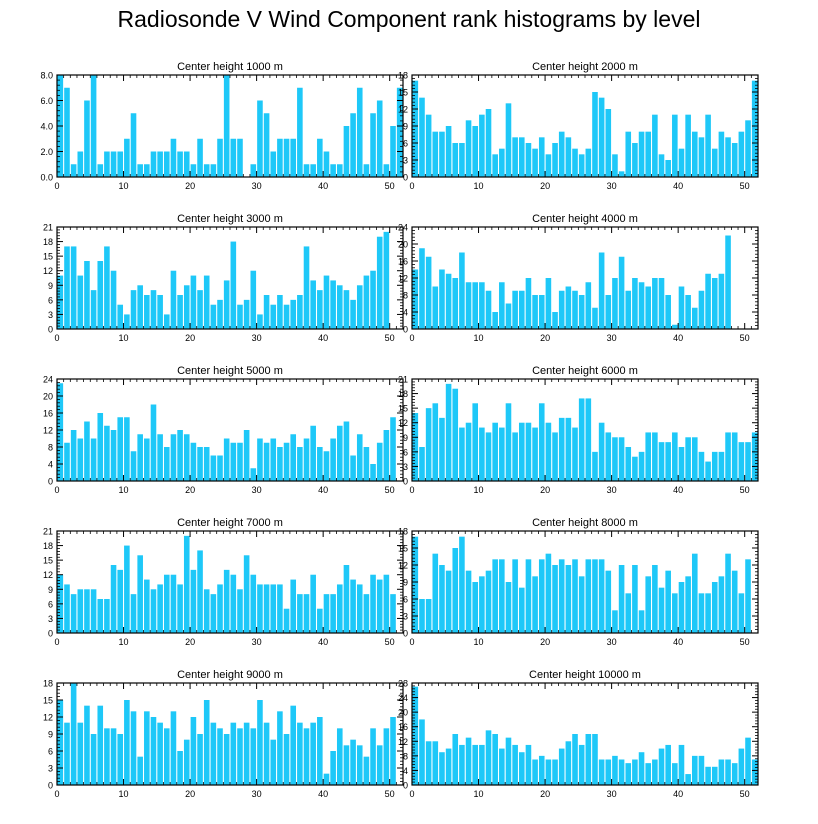  I want to click on y-tick-label: 12, so click(403, 566).